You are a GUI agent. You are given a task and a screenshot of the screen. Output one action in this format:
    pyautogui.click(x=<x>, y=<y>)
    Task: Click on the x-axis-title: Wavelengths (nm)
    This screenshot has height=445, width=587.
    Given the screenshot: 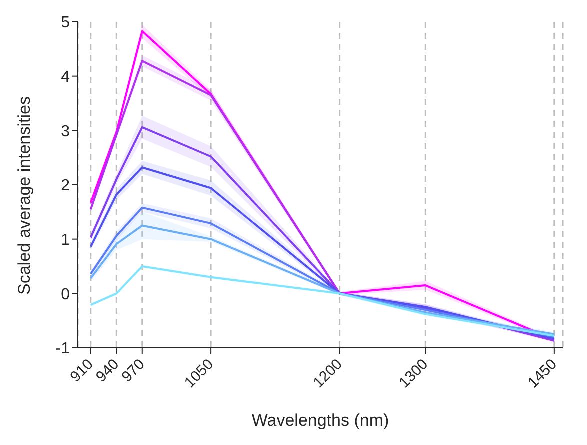 What is the action you would take?
    pyautogui.click(x=321, y=420)
    